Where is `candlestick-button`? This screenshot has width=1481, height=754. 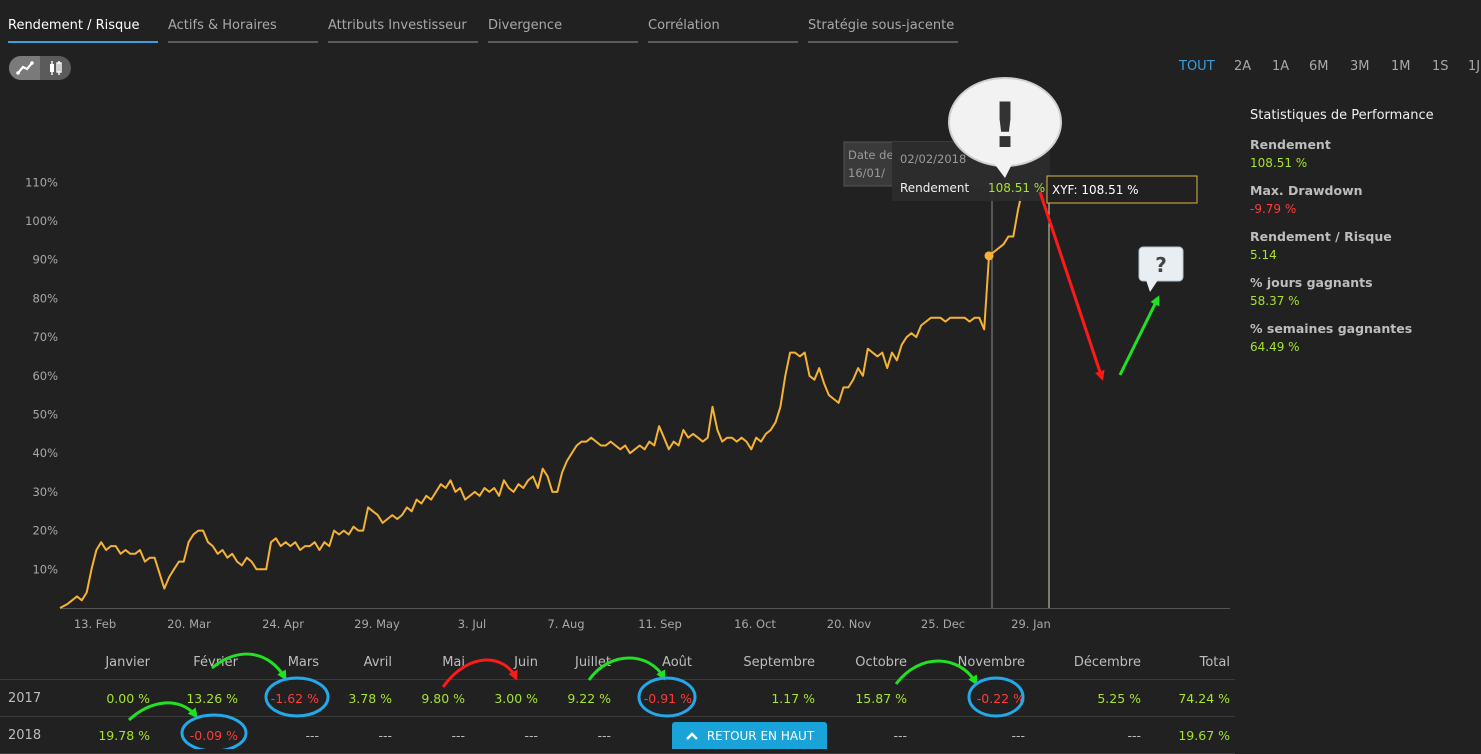 candlestick-button is located at coordinates (55, 68).